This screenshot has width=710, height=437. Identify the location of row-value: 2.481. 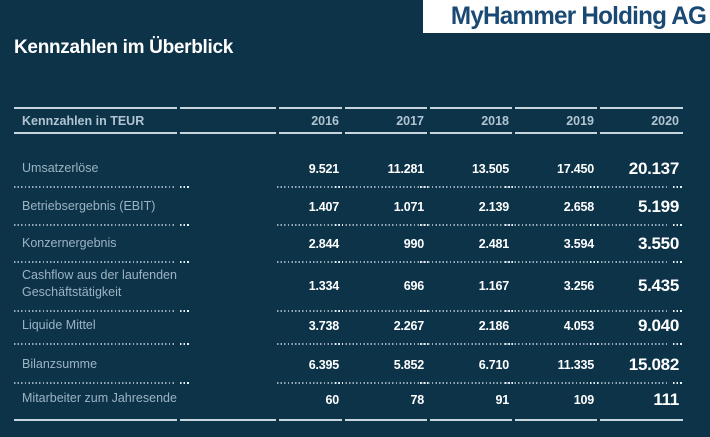
(493, 244).